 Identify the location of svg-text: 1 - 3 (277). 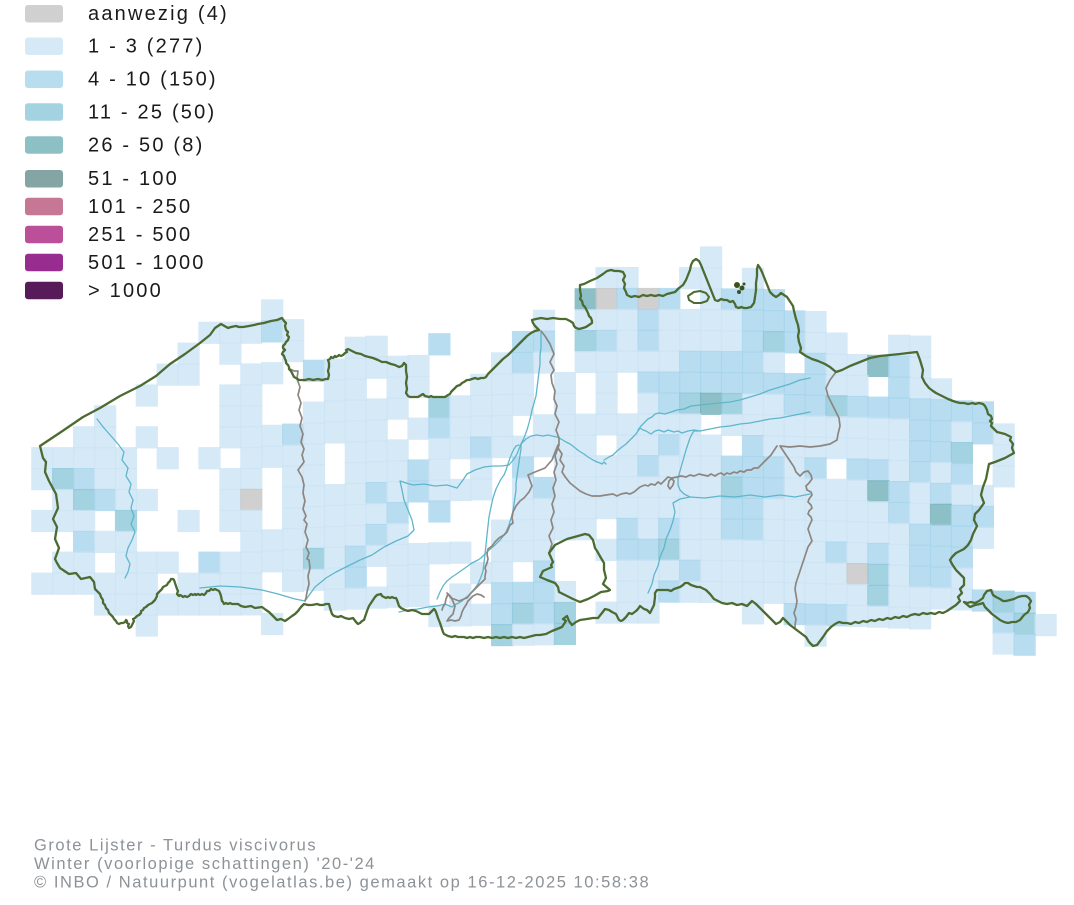
(146, 47).